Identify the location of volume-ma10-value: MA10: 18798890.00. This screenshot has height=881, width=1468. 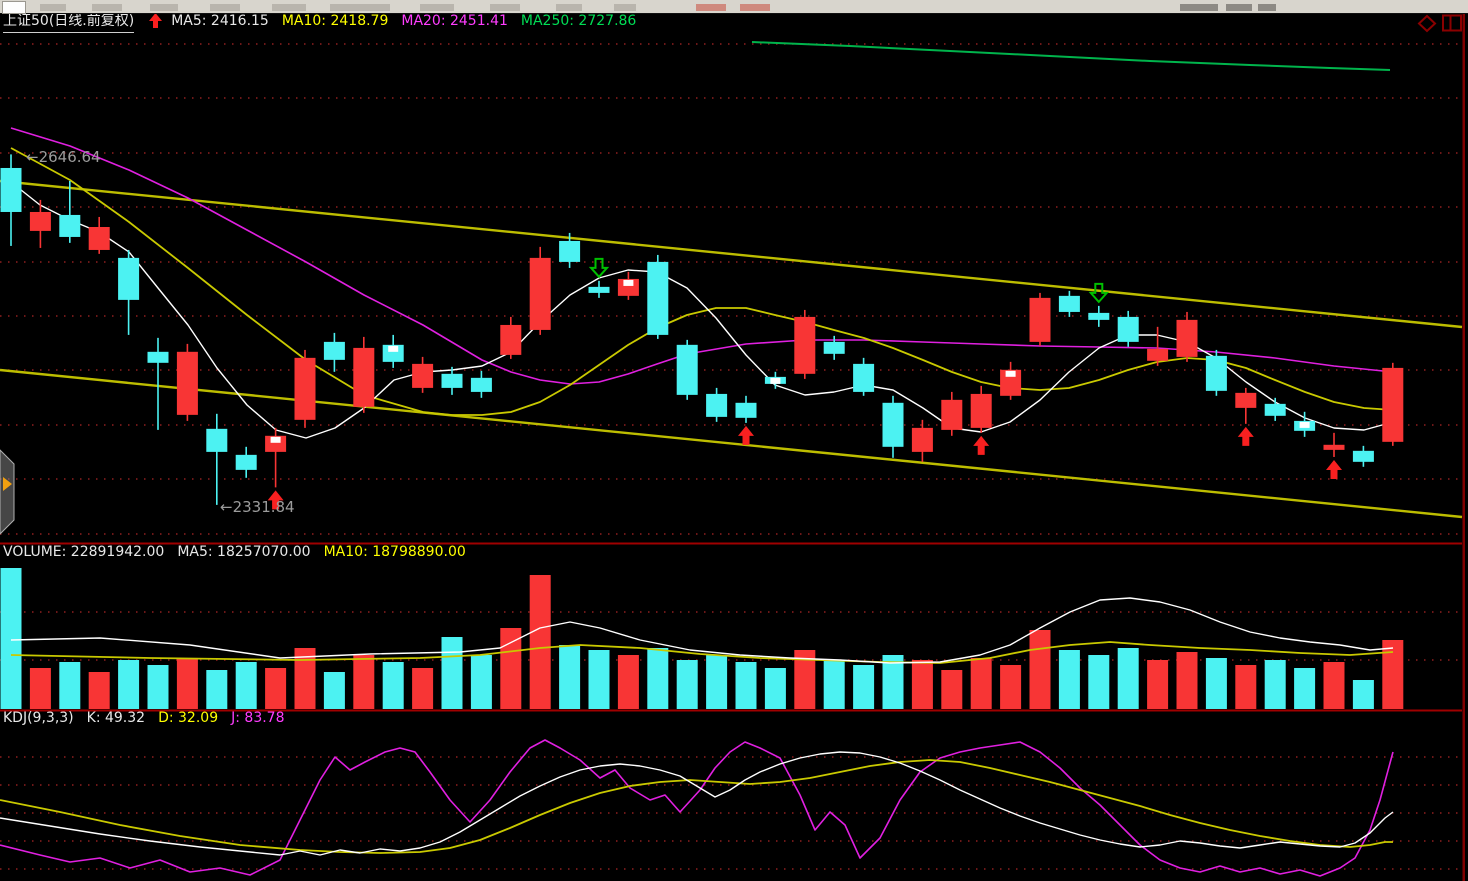
(394, 552).